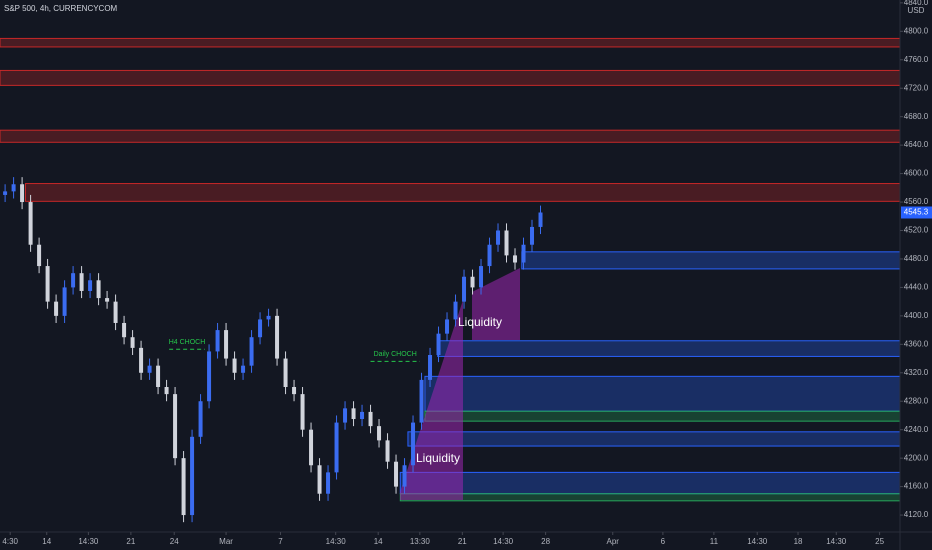  What do you see at coordinates (916, 258) in the screenshot?
I see `y-tick-label: 4480.0` at bounding box center [916, 258].